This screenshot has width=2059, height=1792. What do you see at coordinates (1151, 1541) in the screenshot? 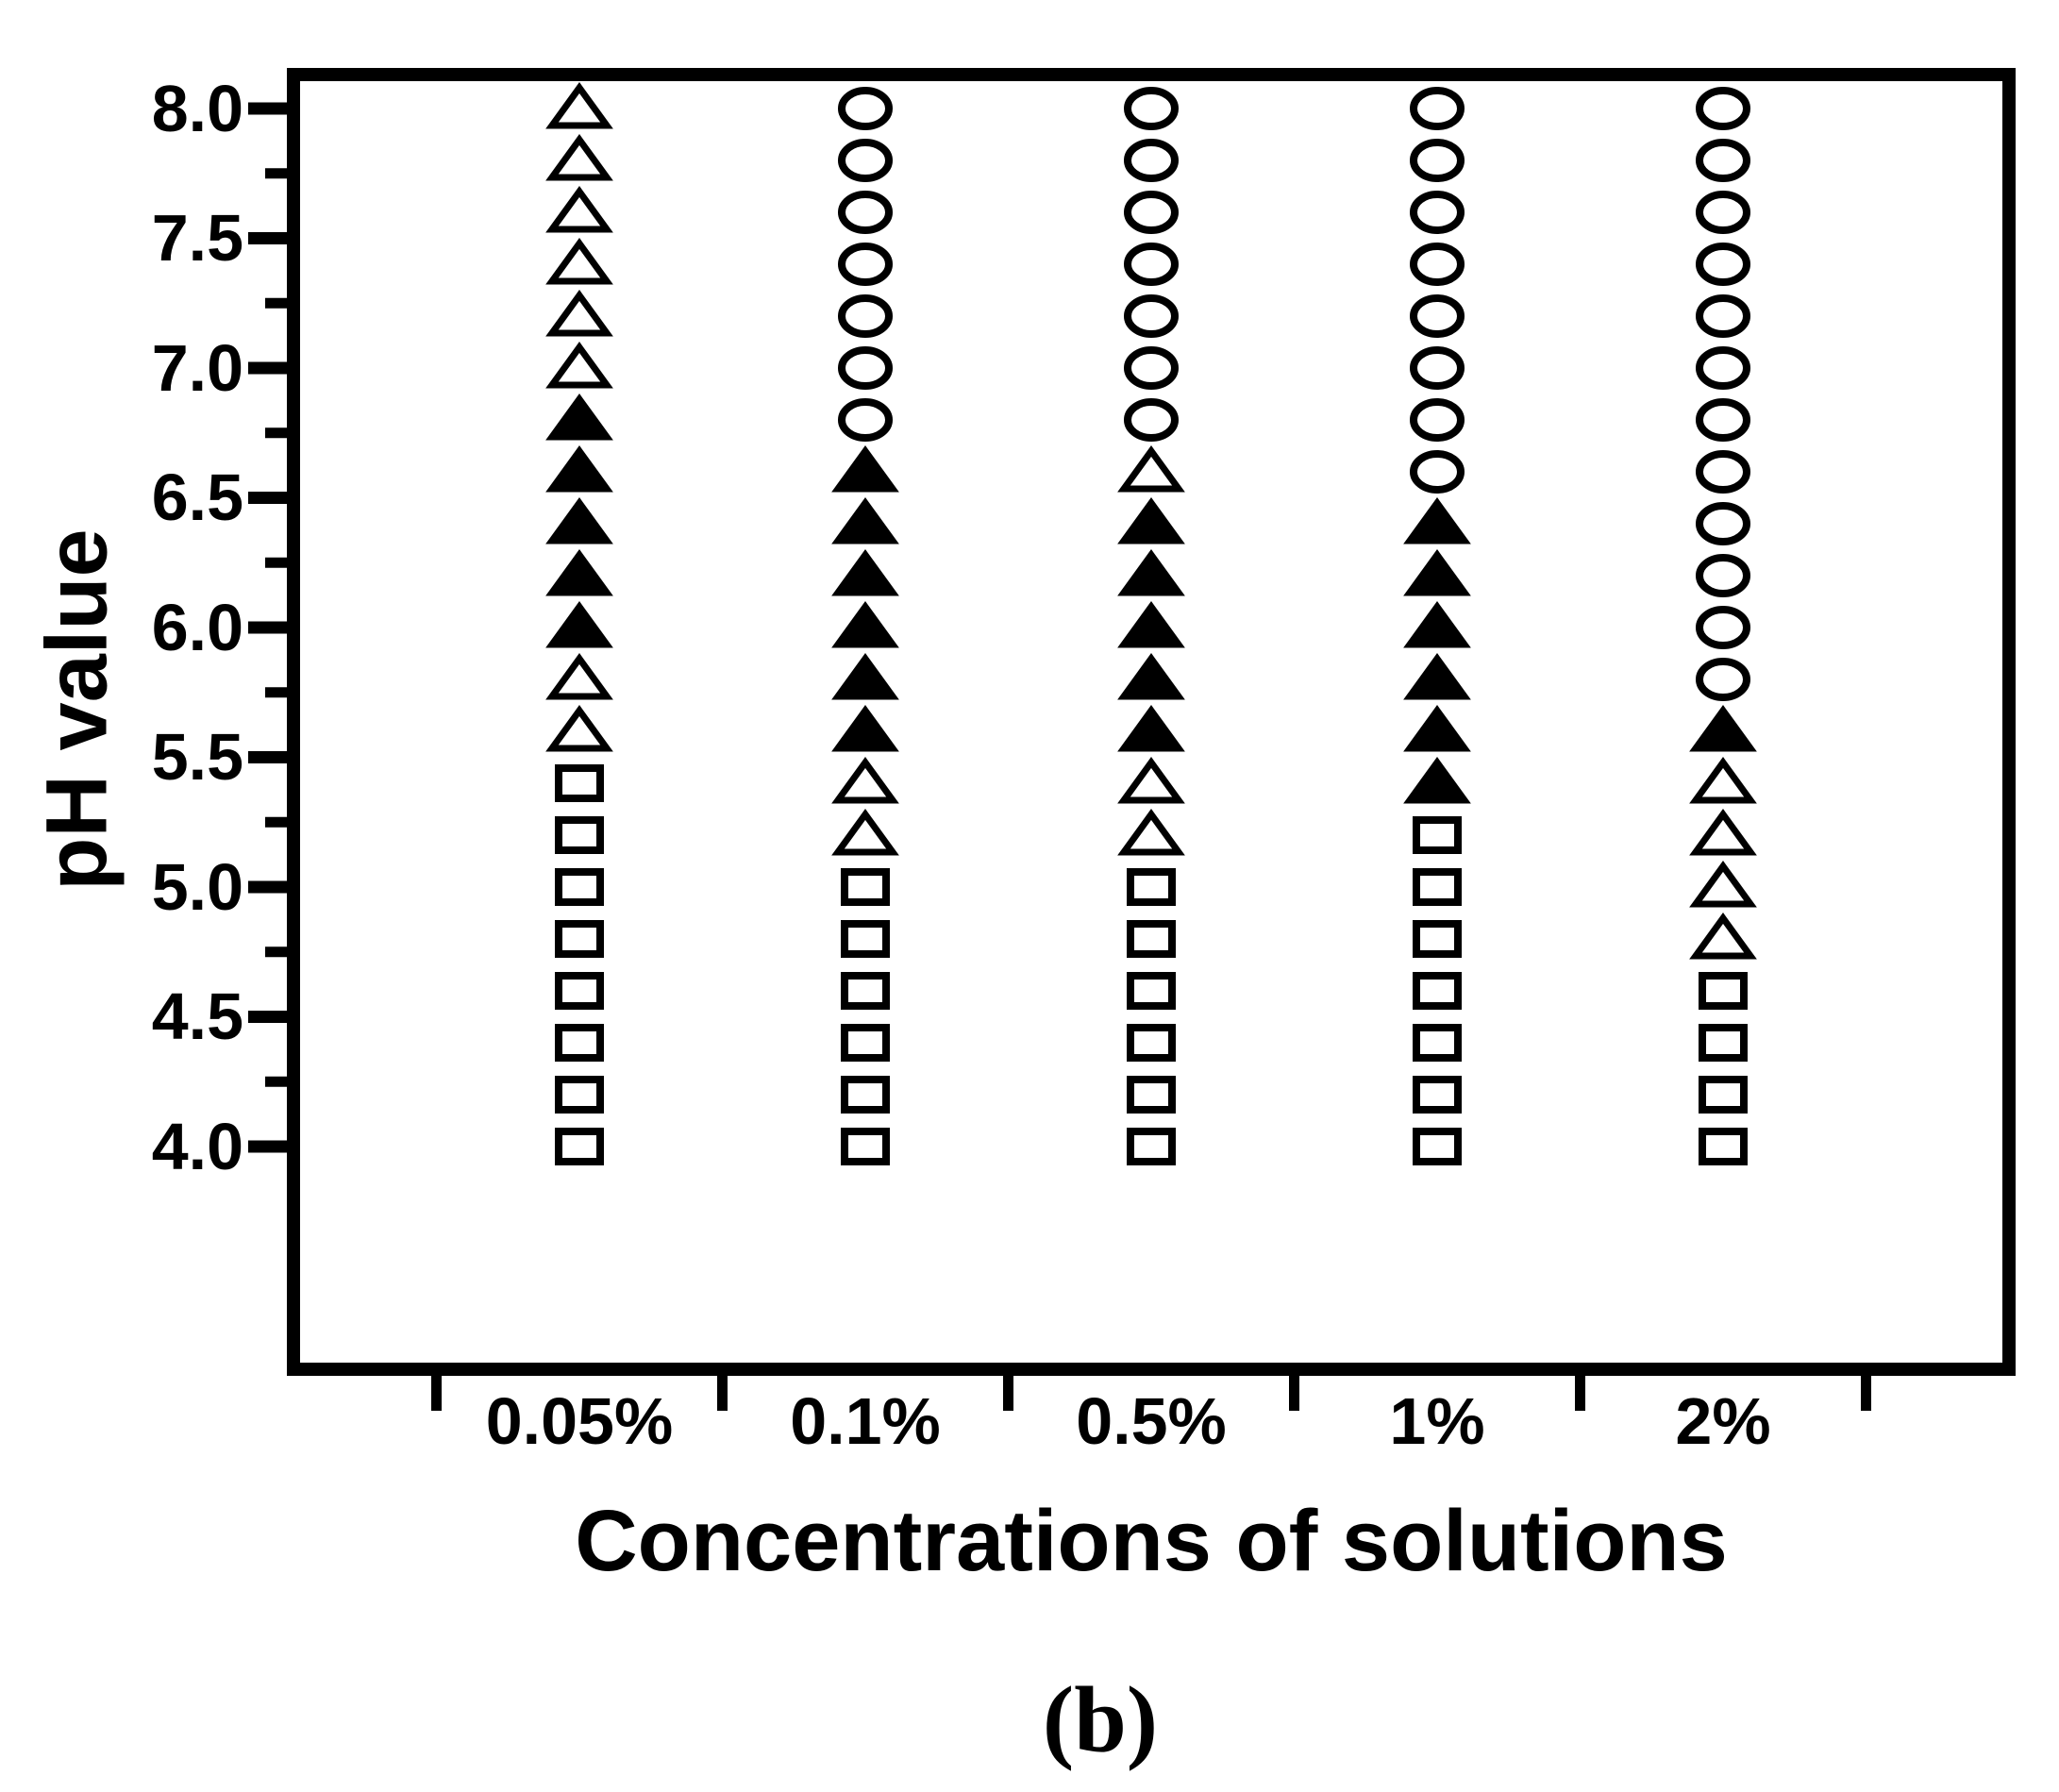
I see `x-axis-title: Concentrations of solutions` at bounding box center [1151, 1541].